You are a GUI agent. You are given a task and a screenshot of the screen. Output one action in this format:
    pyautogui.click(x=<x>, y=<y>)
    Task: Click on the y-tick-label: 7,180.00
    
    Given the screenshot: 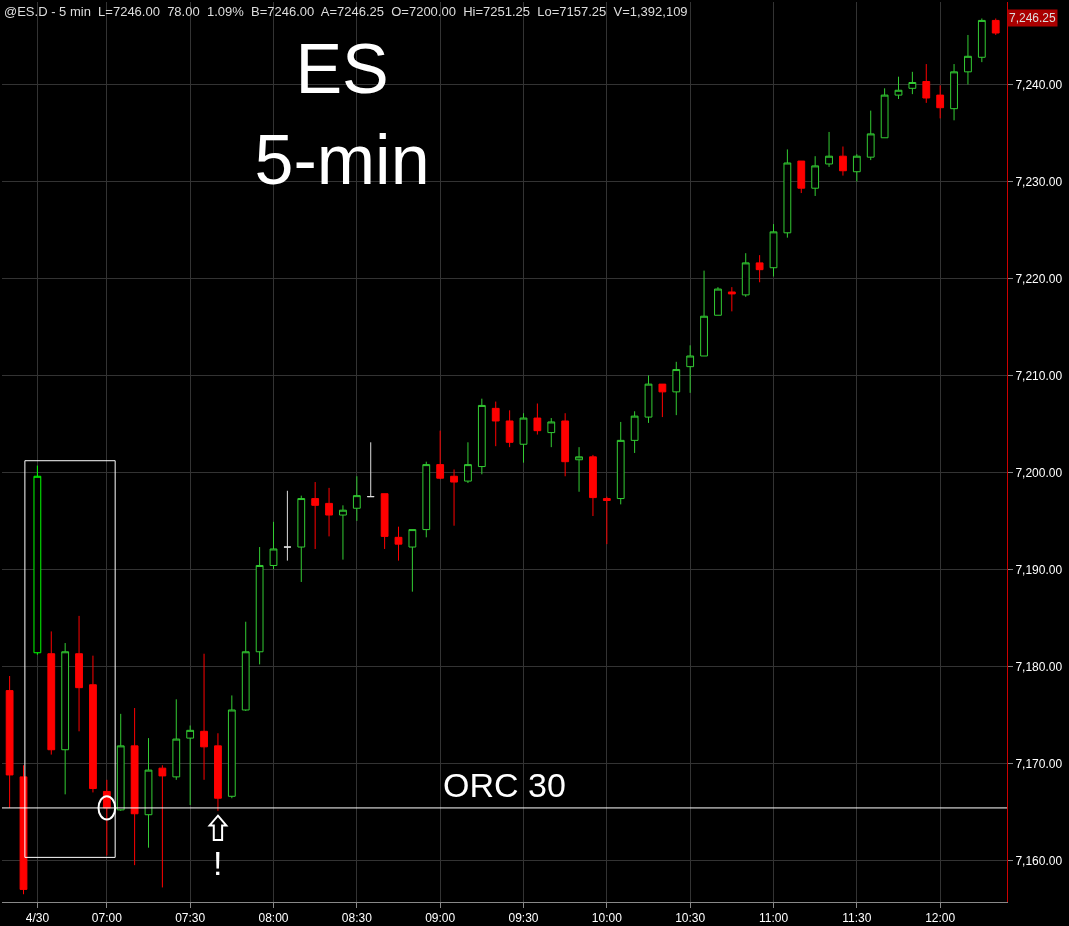 What is the action you would take?
    pyautogui.click(x=1039, y=666)
    